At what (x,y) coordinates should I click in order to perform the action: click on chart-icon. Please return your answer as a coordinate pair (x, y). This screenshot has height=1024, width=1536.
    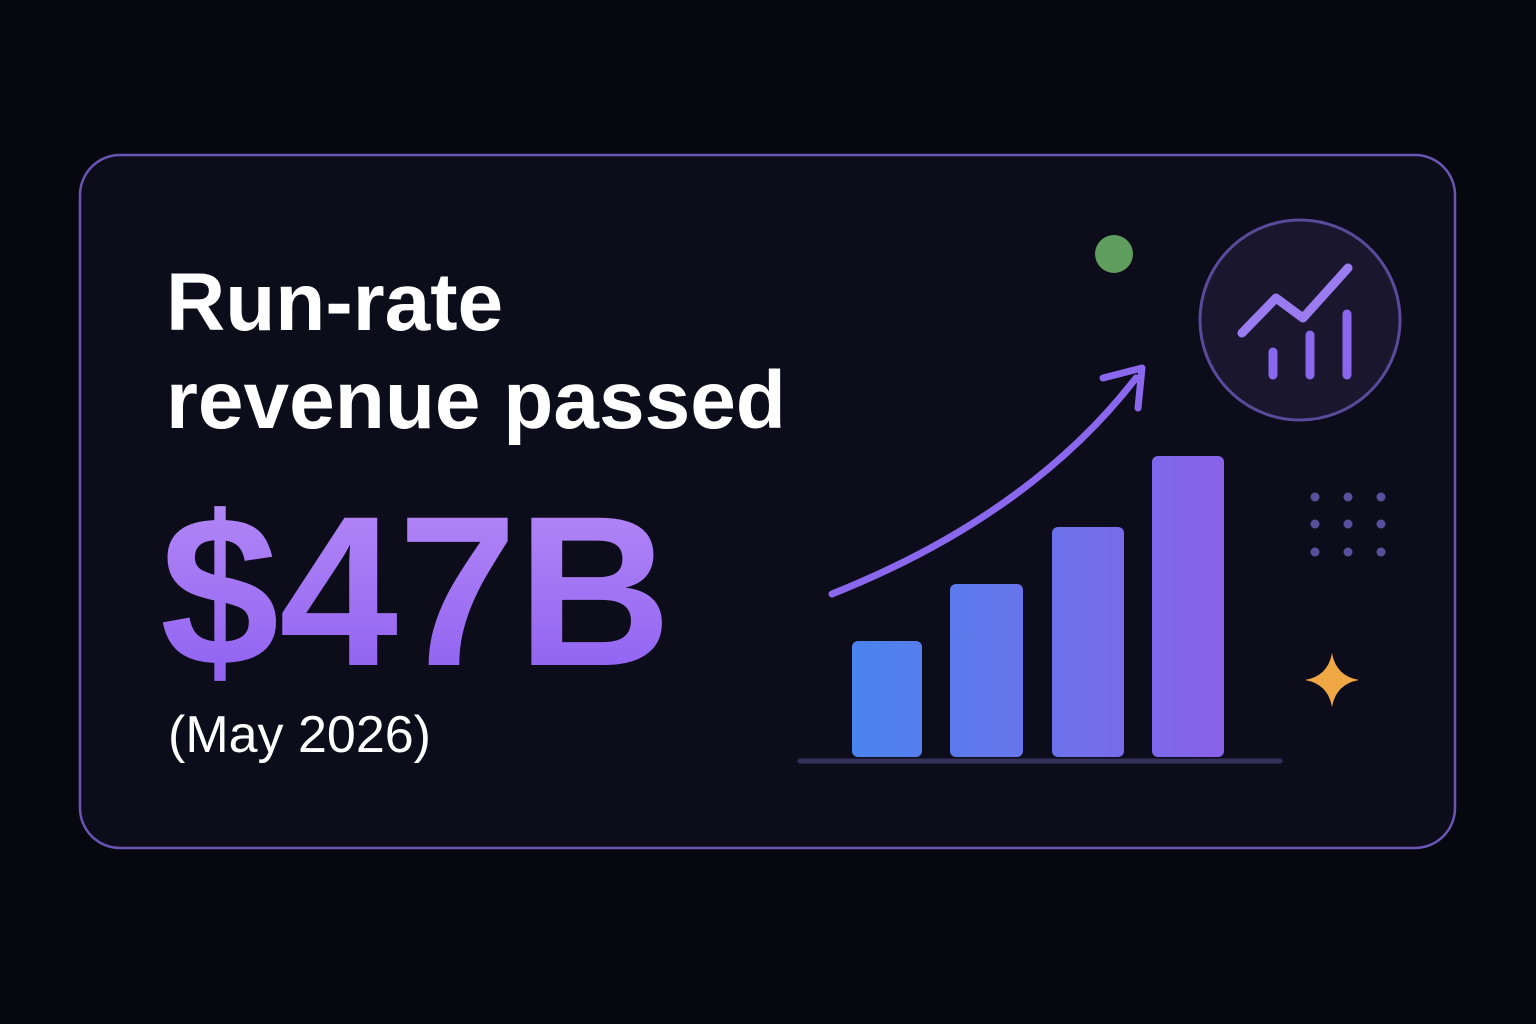
    Looking at the image, I should click on (1300, 320).